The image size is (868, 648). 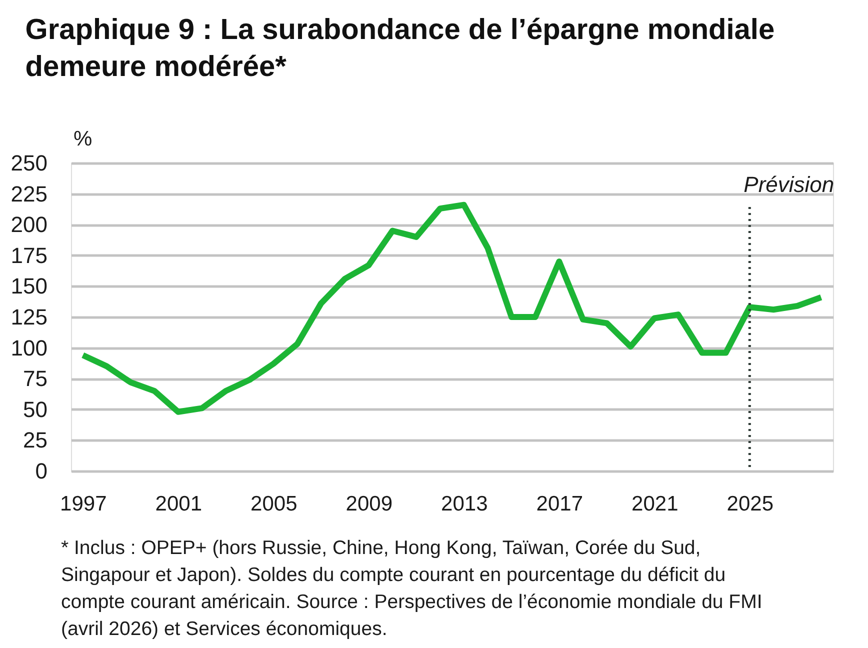 What do you see at coordinates (29, 286) in the screenshot?
I see `y-tick-label: 150` at bounding box center [29, 286].